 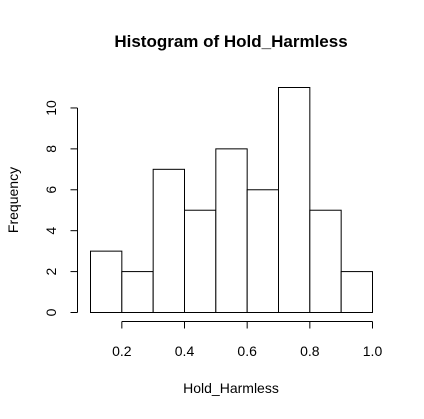 I want to click on x-tick-label: 0.4, so click(x=185, y=351).